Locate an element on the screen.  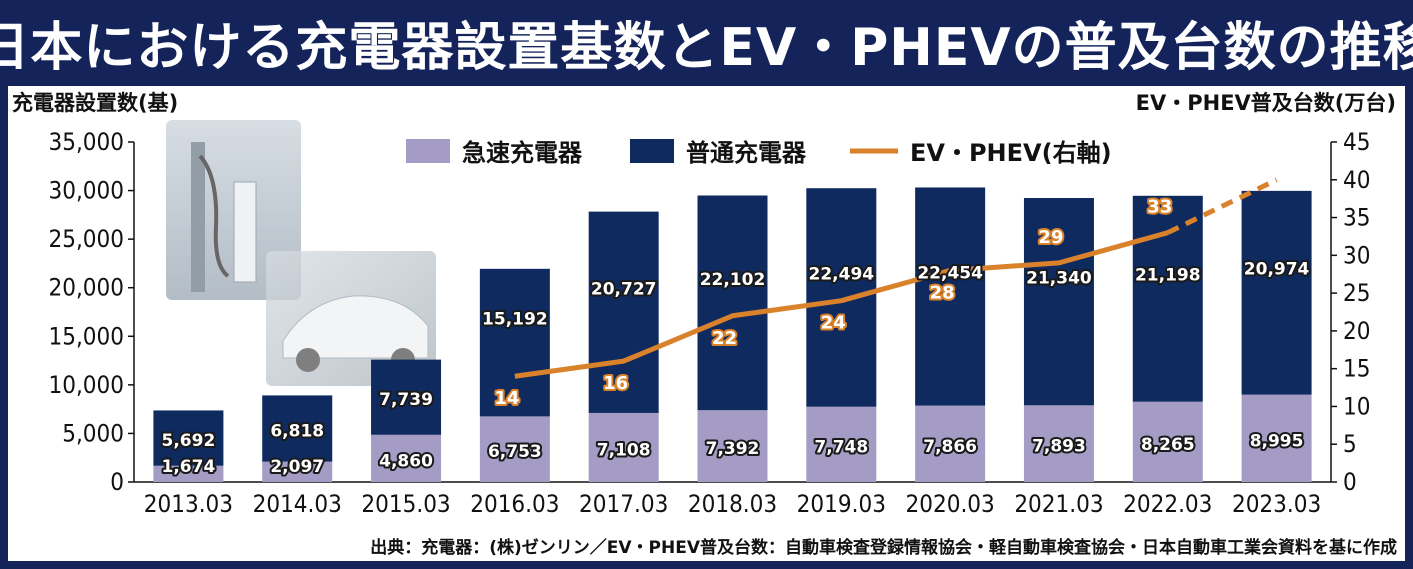
data-label-normal-outline: 21,340 is located at coordinates (1059, 279).